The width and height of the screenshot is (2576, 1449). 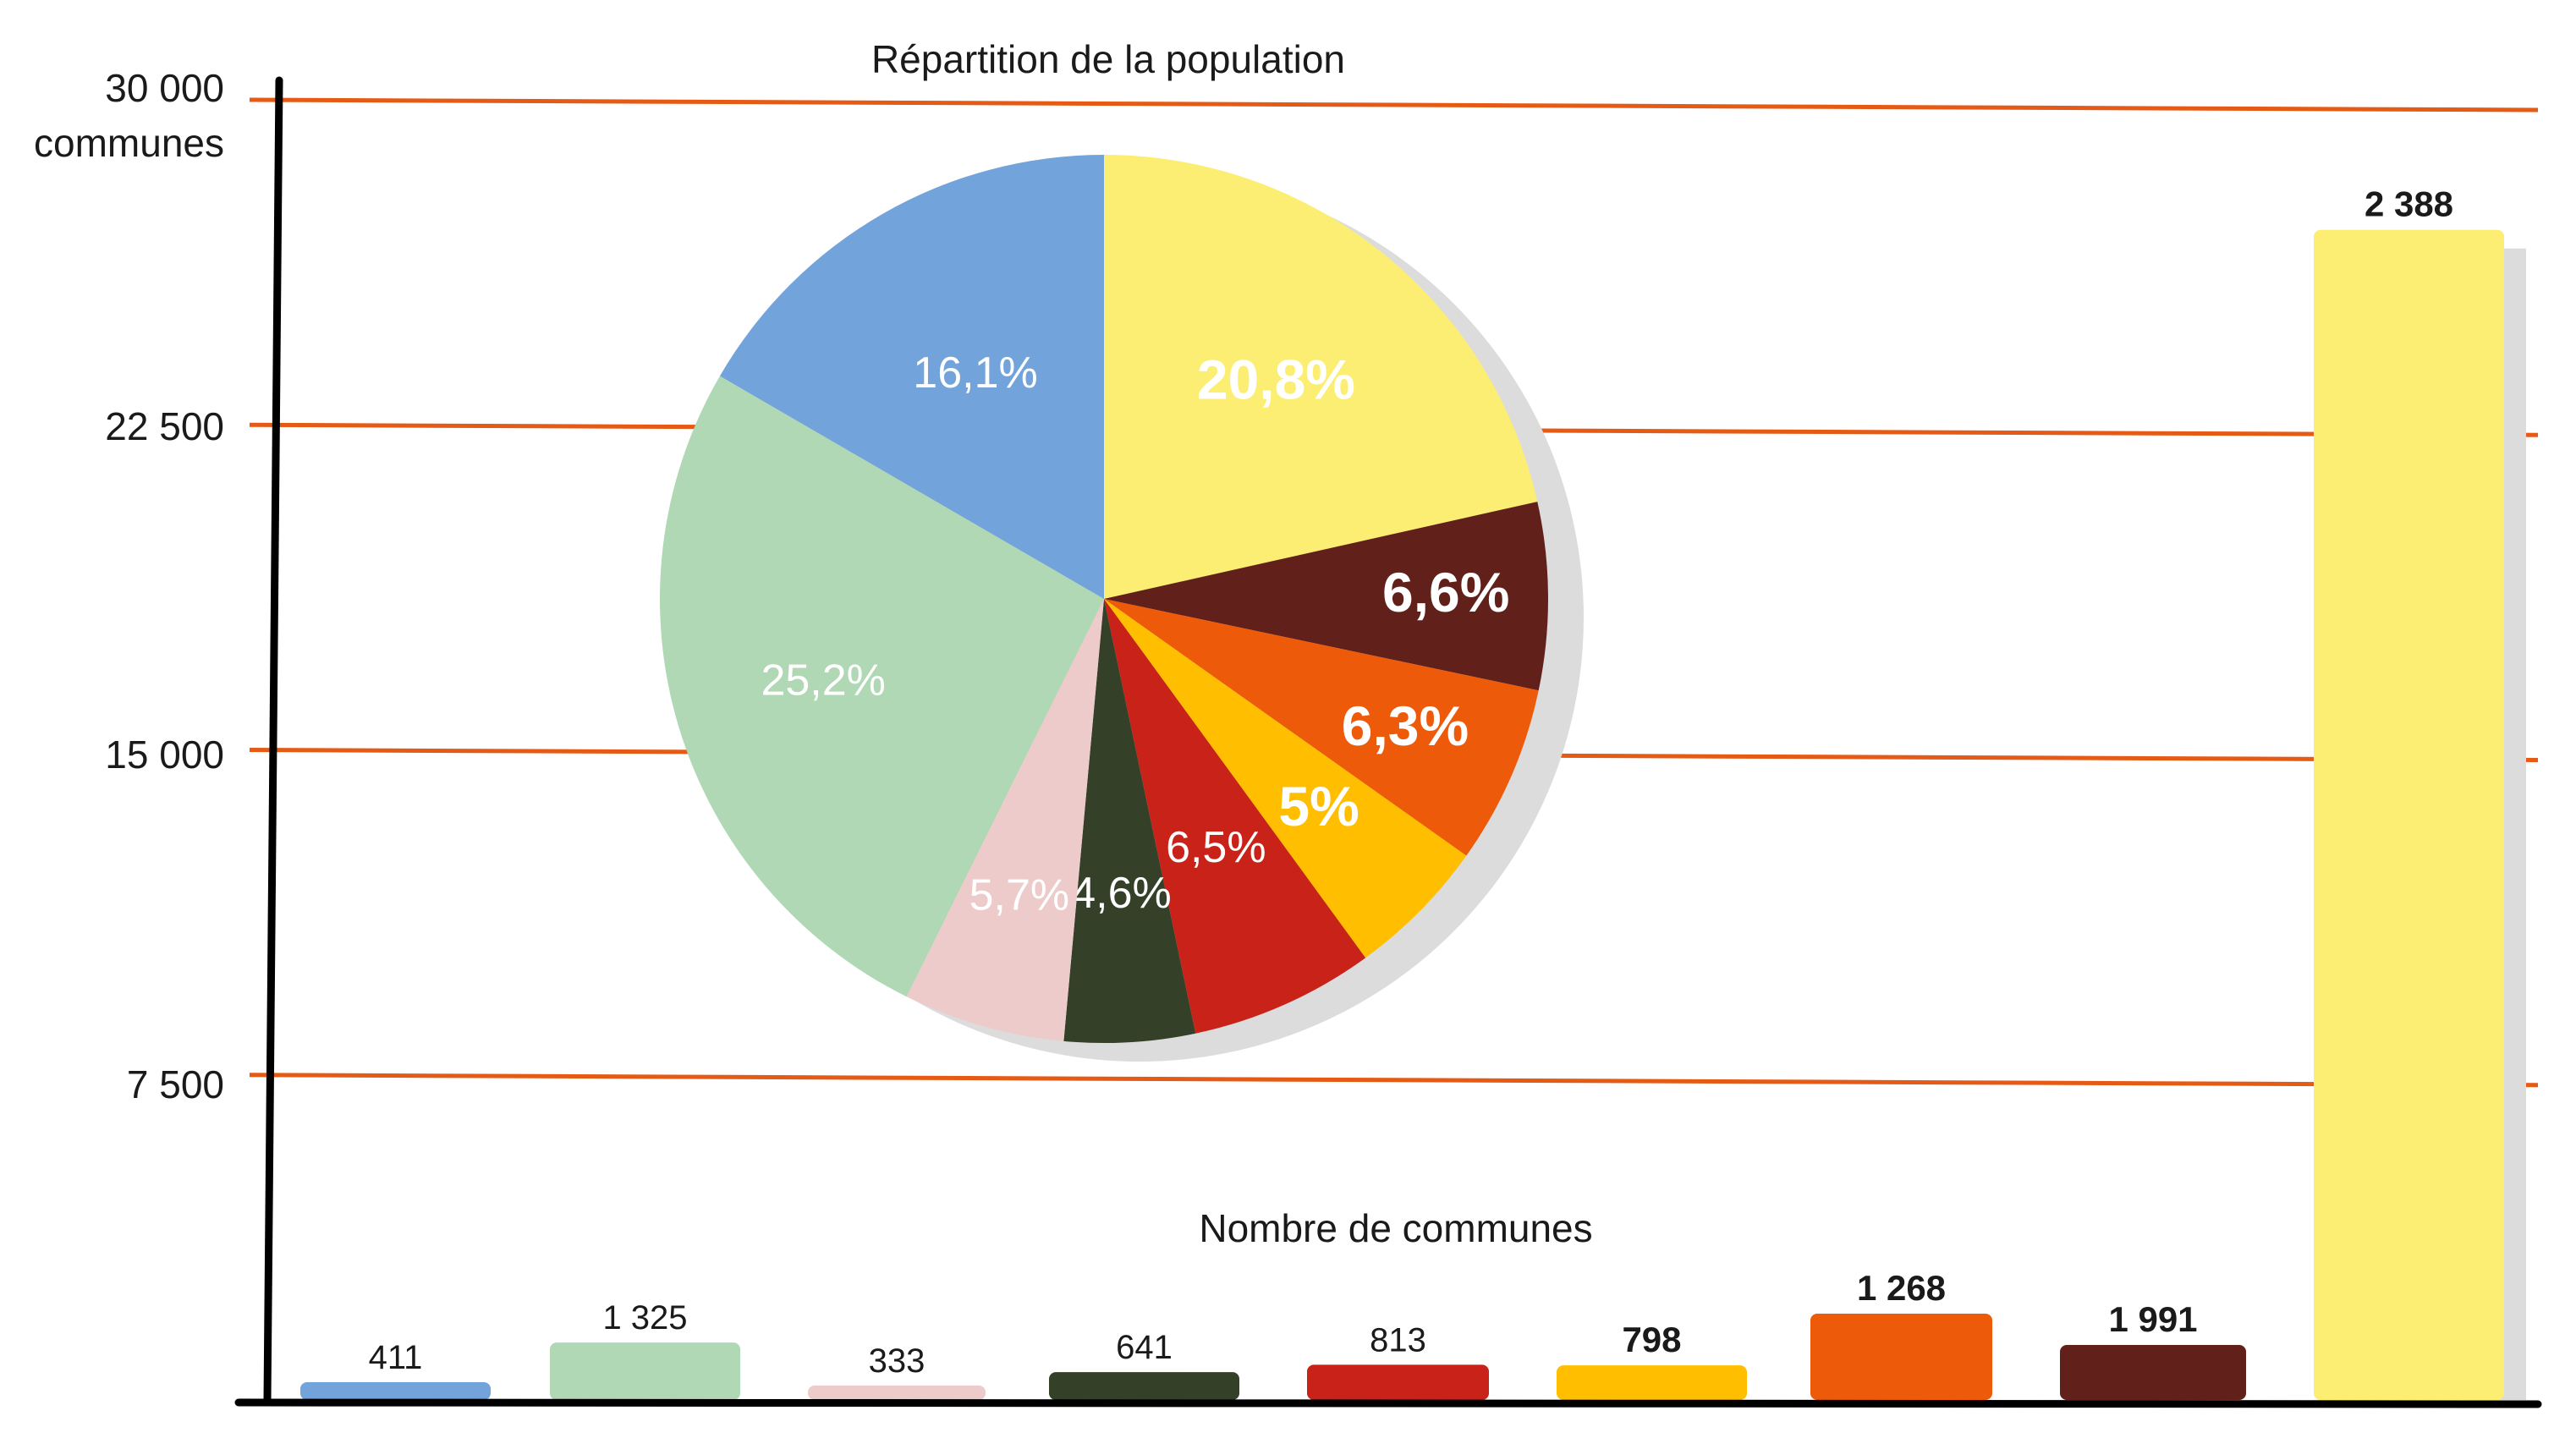 What do you see at coordinates (1388, 1402) in the screenshot?
I see `x-axis-line` at bounding box center [1388, 1402].